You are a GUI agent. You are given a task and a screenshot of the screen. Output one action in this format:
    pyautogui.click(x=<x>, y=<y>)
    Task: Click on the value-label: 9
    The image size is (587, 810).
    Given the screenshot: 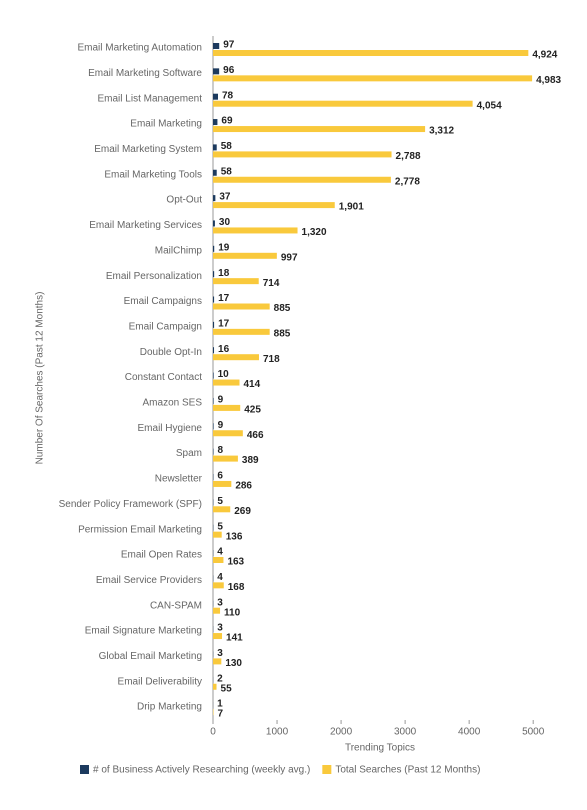 What is the action you would take?
    pyautogui.click(x=221, y=400)
    